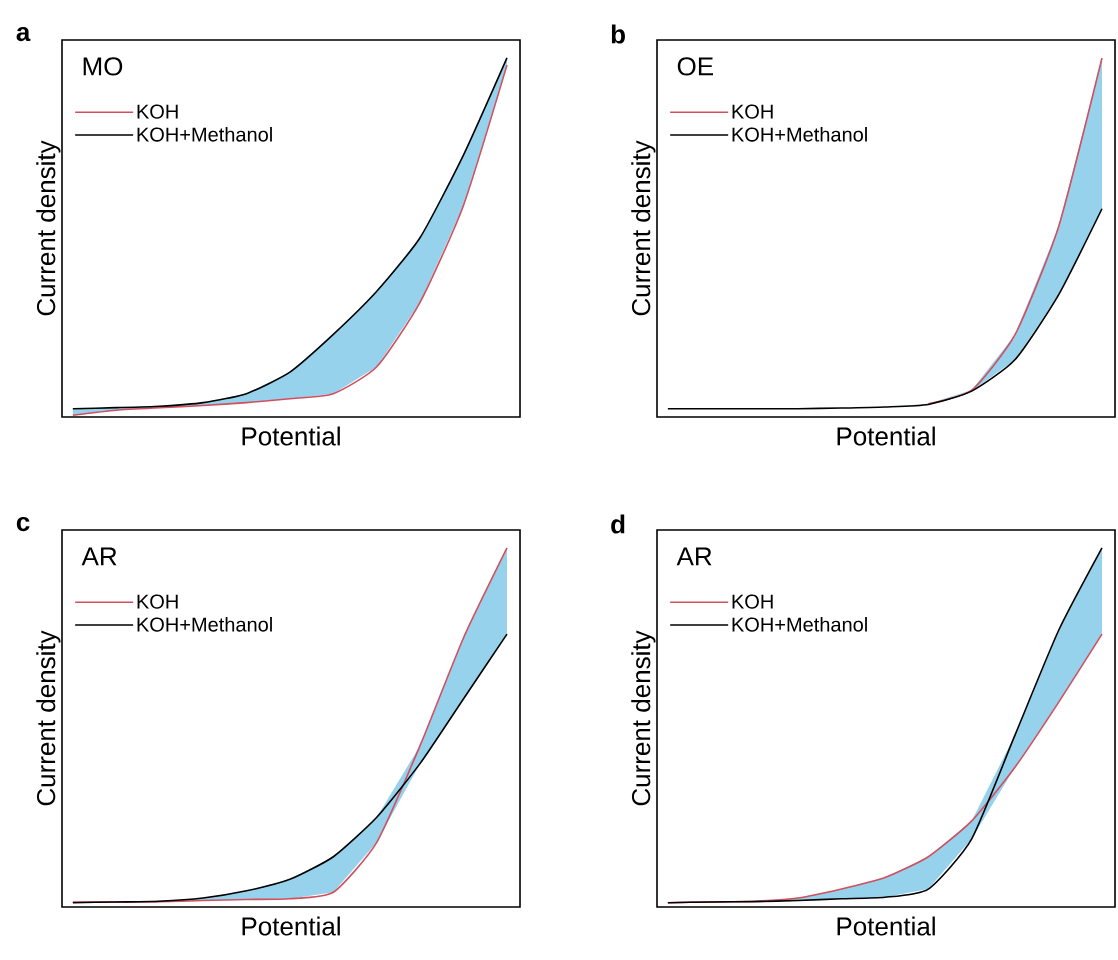 The image size is (1118, 960). I want to click on chart-title: c, so click(23, 524).